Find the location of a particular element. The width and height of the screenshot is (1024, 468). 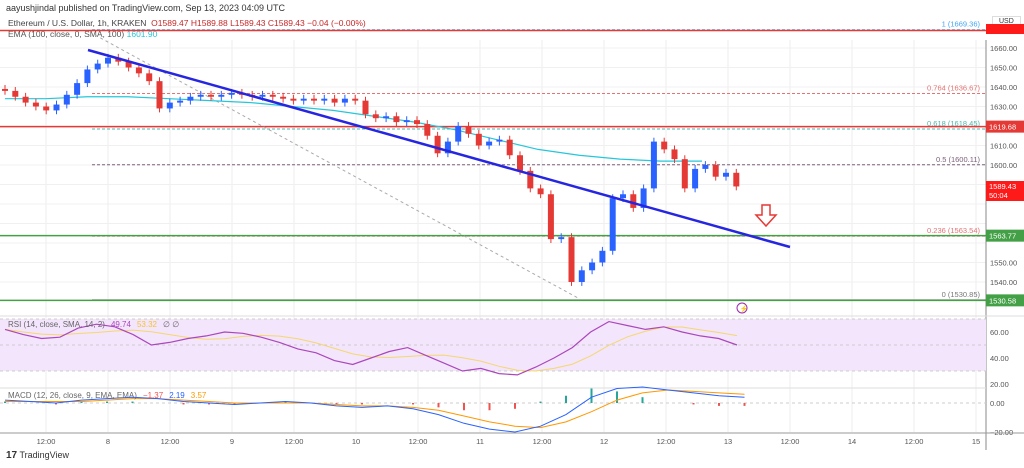

rsi-tick: 20.00 is located at coordinates (999, 384).